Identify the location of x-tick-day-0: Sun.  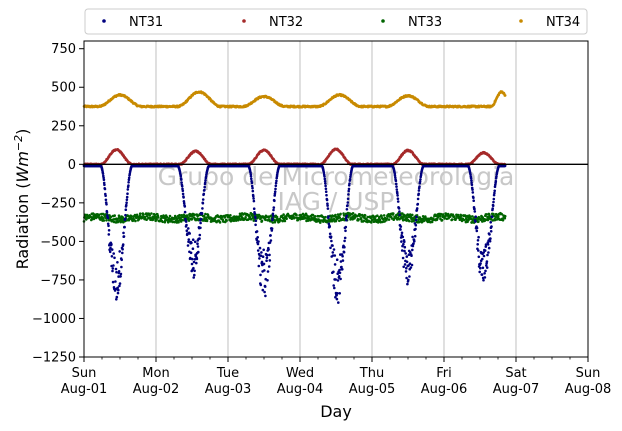
(84, 373).